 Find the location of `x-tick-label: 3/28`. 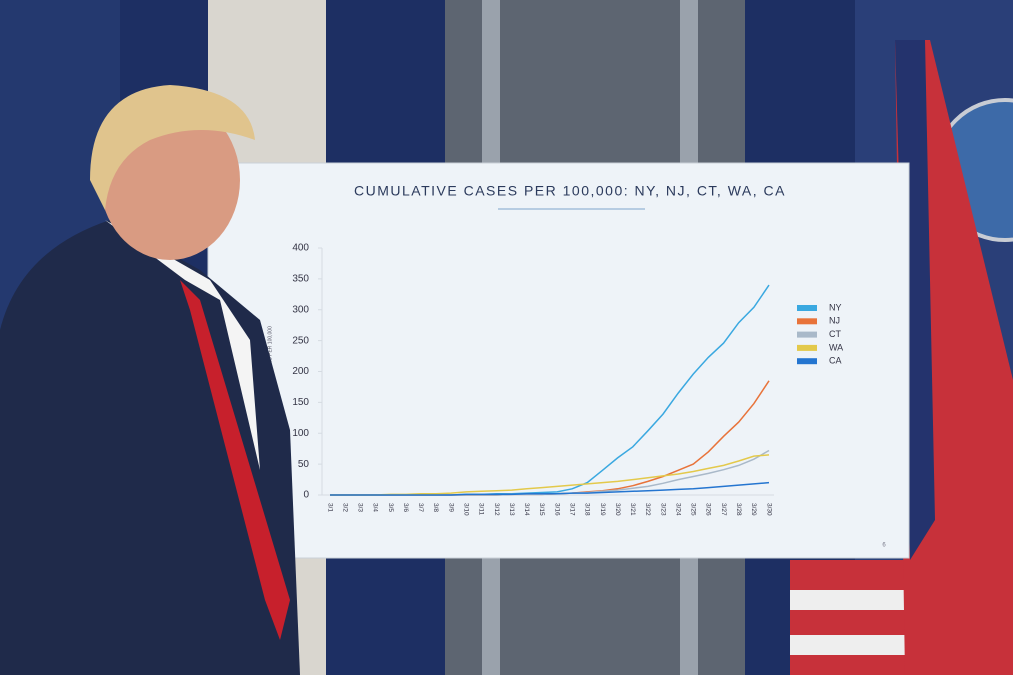

x-tick-label: 3/28 is located at coordinates (738, 509).